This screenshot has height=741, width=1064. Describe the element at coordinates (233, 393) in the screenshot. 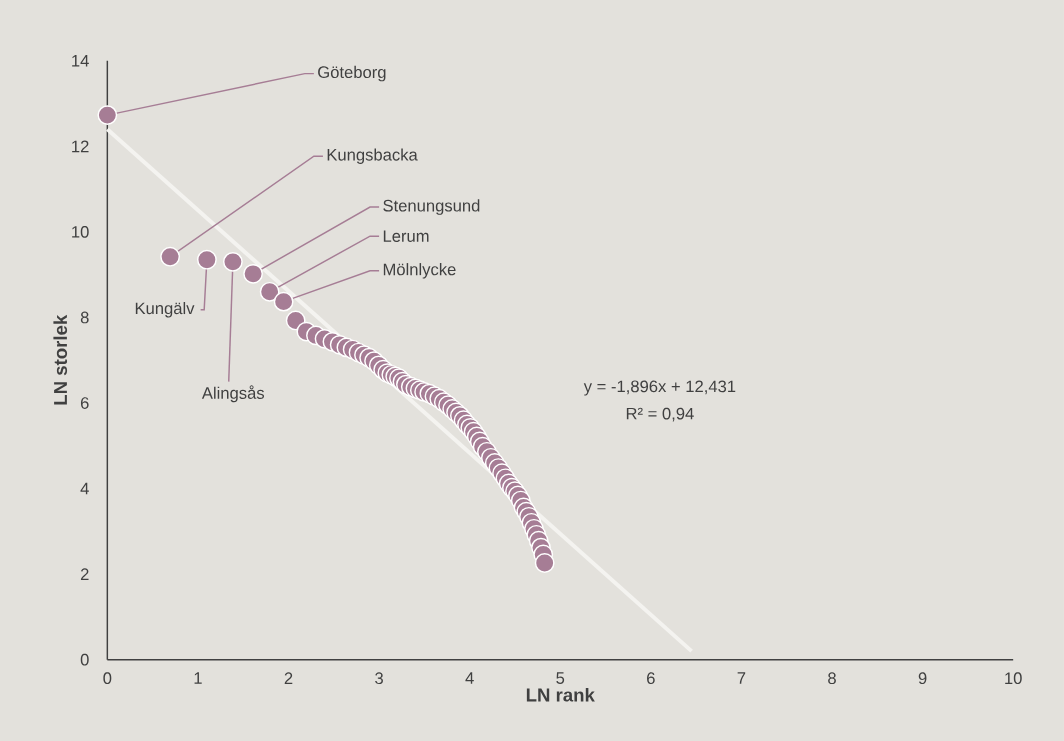

I see `annotation: Alingsås` at that location.